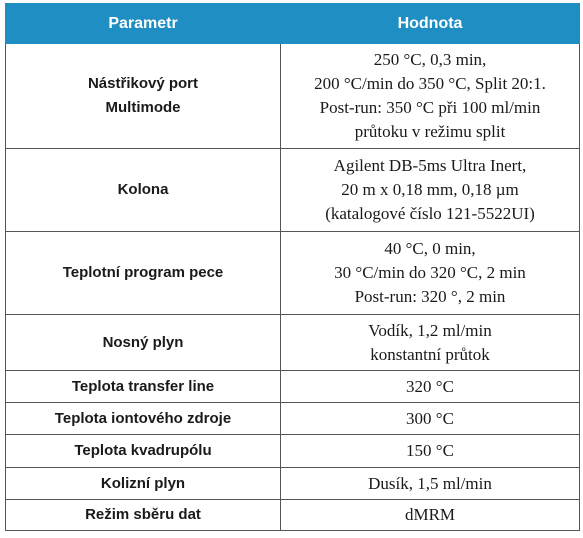 Image resolution: width=583 pixels, height=538 pixels. I want to click on label-line: Multimode, so click(143, 107).